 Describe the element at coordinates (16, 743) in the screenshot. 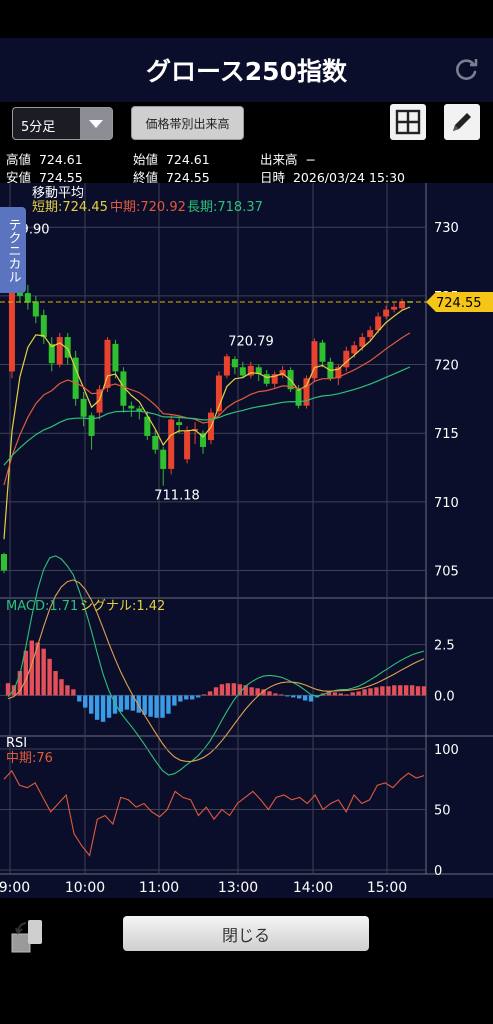

I see `rsi-title: RSI` at that location.